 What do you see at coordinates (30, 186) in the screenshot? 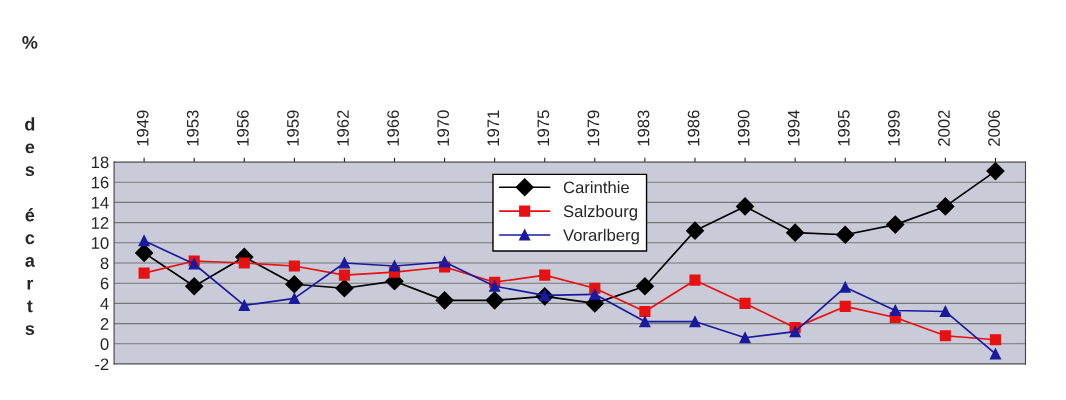
I see `text: % des écarts` at bounding box center [30, 186].